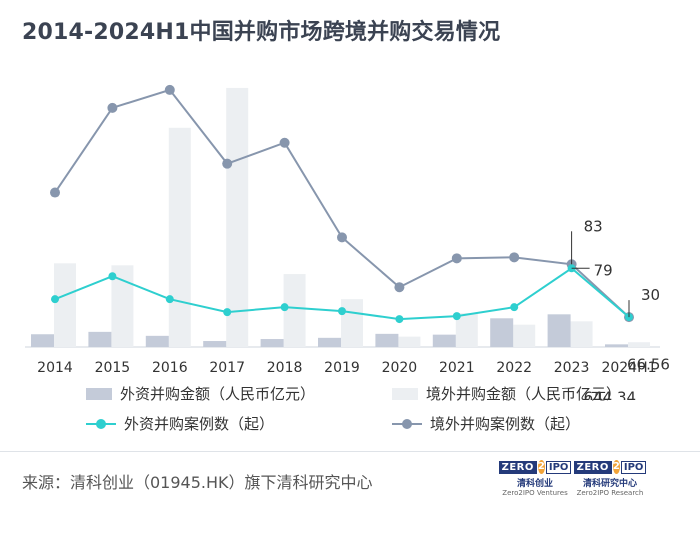 This screenshot has width=700, height=533. What do you see at coordinates (342, 368) in the screenshot?
I see `x-tick-label: 2019` at bounding box center [342, 368].